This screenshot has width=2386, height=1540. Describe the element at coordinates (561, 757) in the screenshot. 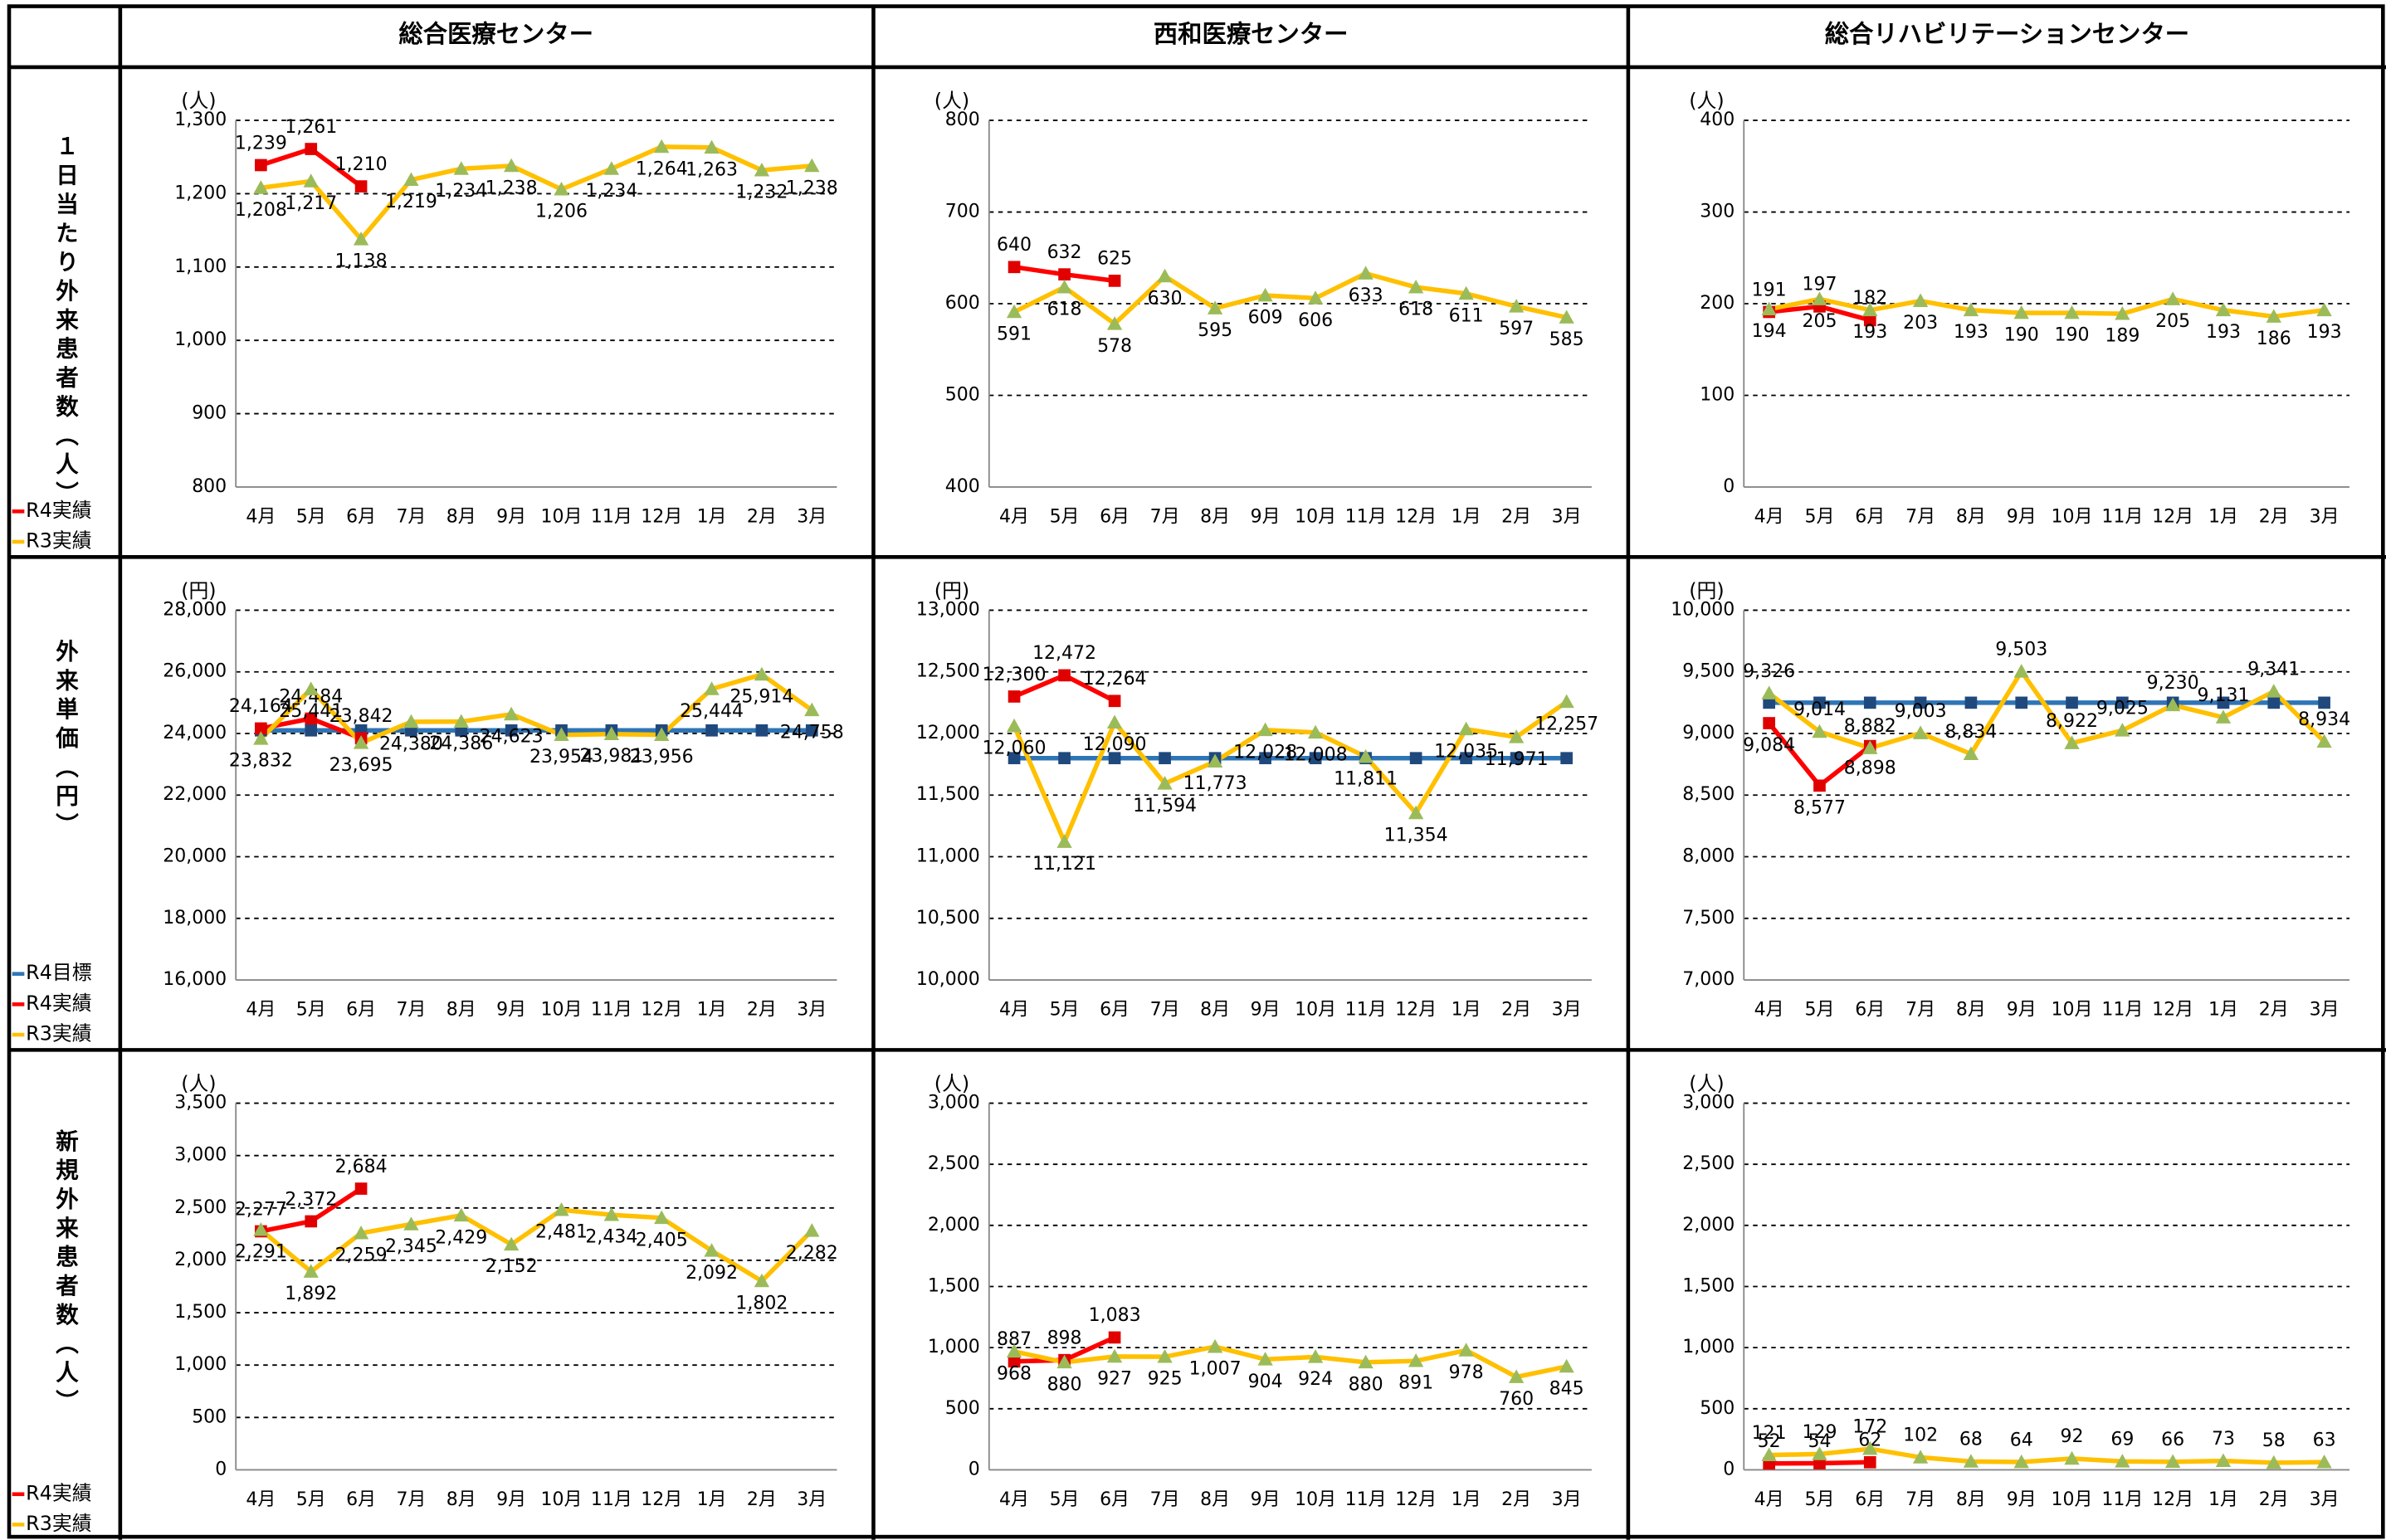

I see `data-label: 23,954` at that location.